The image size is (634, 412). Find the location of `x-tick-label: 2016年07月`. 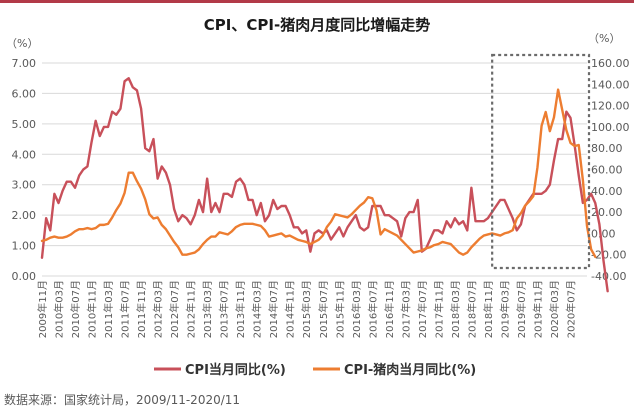

x-tick-label: 2016年07月 is located at coordinates (372, 309).